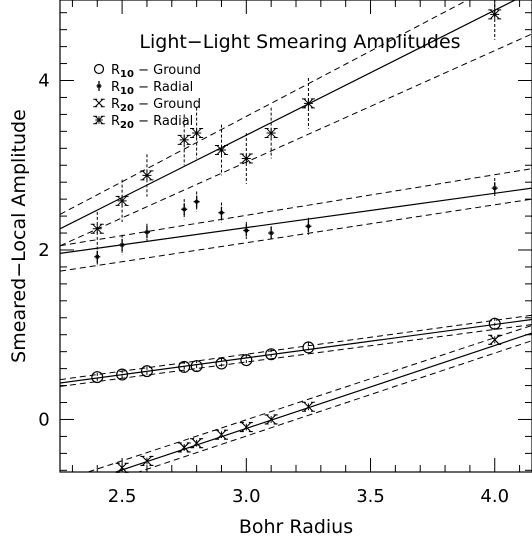 This screenshot has height=547, width=532. What do you see at coordinates (296, 527) in the screenshot?
I see `x-axis-label: Bohr Radius` at bounding box center [296, 527].